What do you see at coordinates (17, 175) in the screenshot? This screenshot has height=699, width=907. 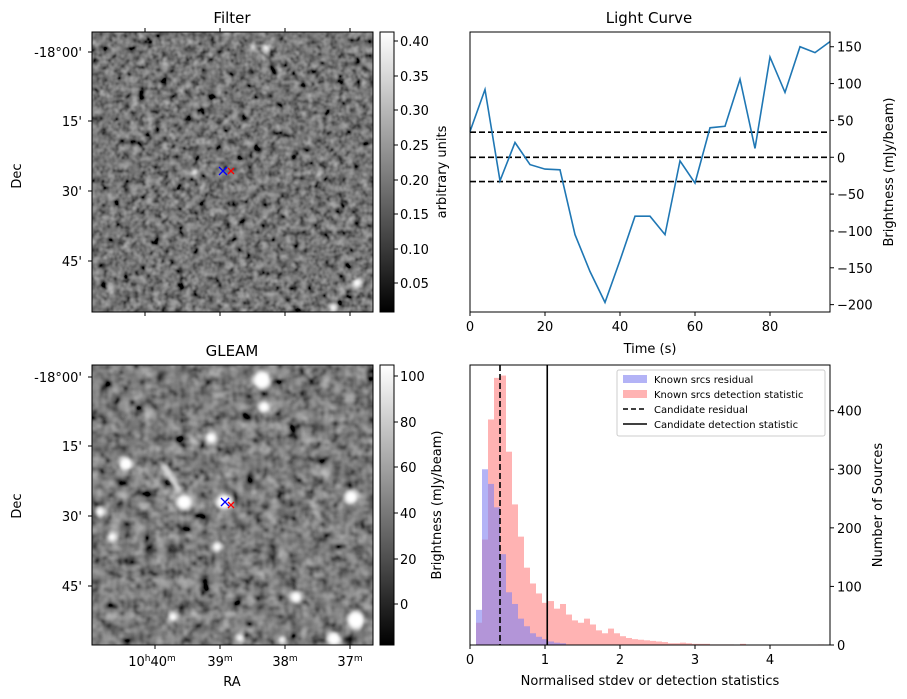 I see `filter-ylabel: Dec` at bounding box center [17, 175].